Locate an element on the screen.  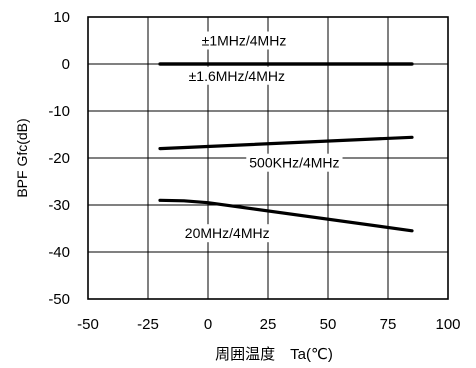
x-tick-label: 75 is located at coordinates (388, 324).